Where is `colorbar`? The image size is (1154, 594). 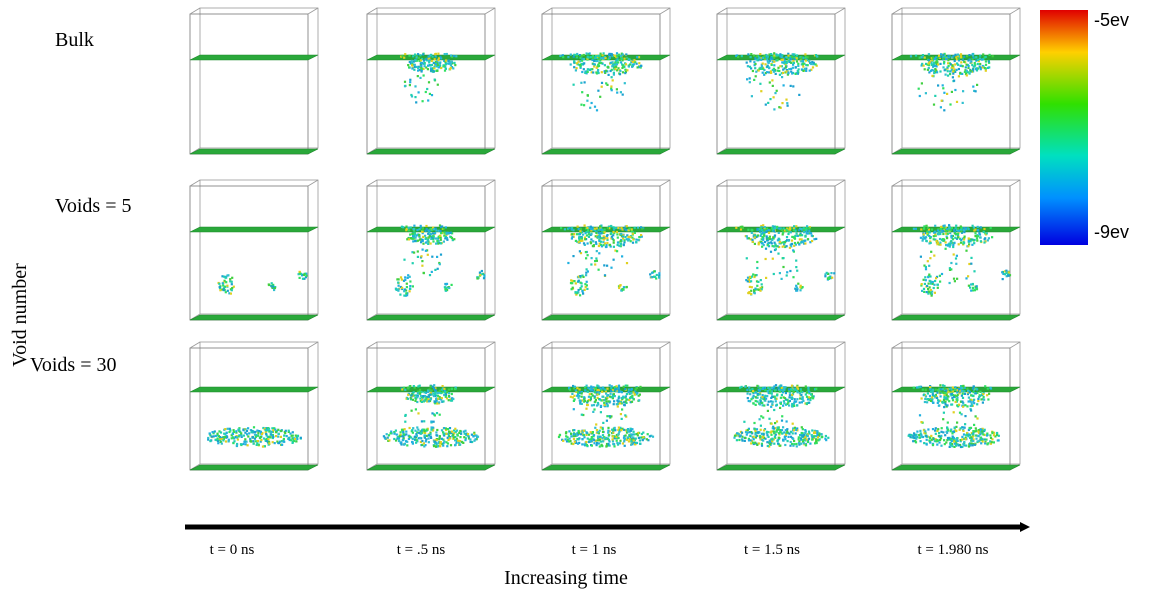
colorbar is located at coordinates (1064, 127).